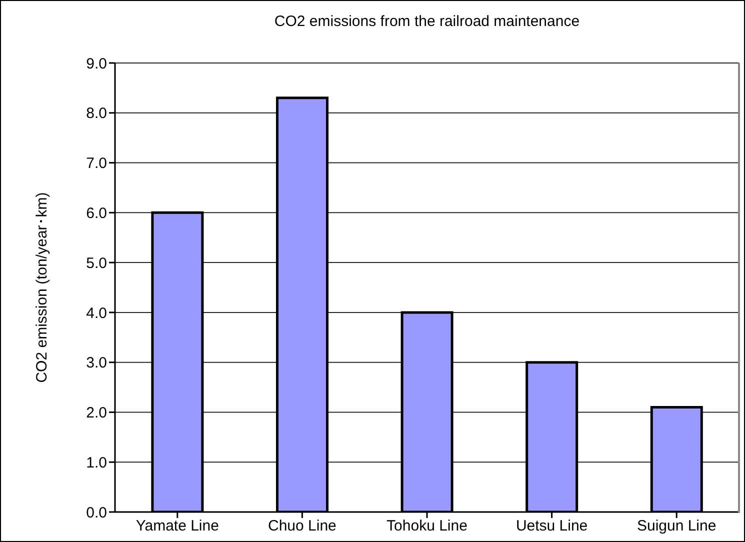 Image resolution: width=745 pixels, height=542 pixels. Describe the element at coordinates (96, 313) in the screenshot. I see `y-tick-label: 4.0` at that location.